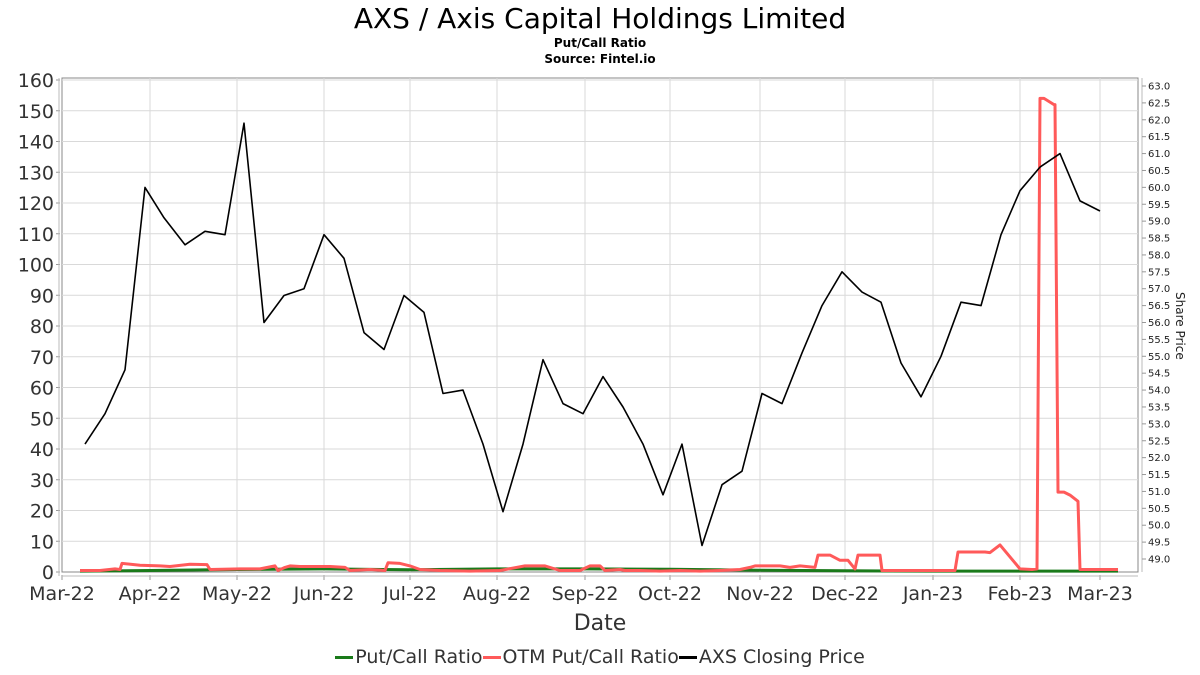 This screenshot has width=1200, height=675. Describe the element at coordinates (1159, 255) in the screenshot. I see `y2-tick-label: 58.0` at that location.